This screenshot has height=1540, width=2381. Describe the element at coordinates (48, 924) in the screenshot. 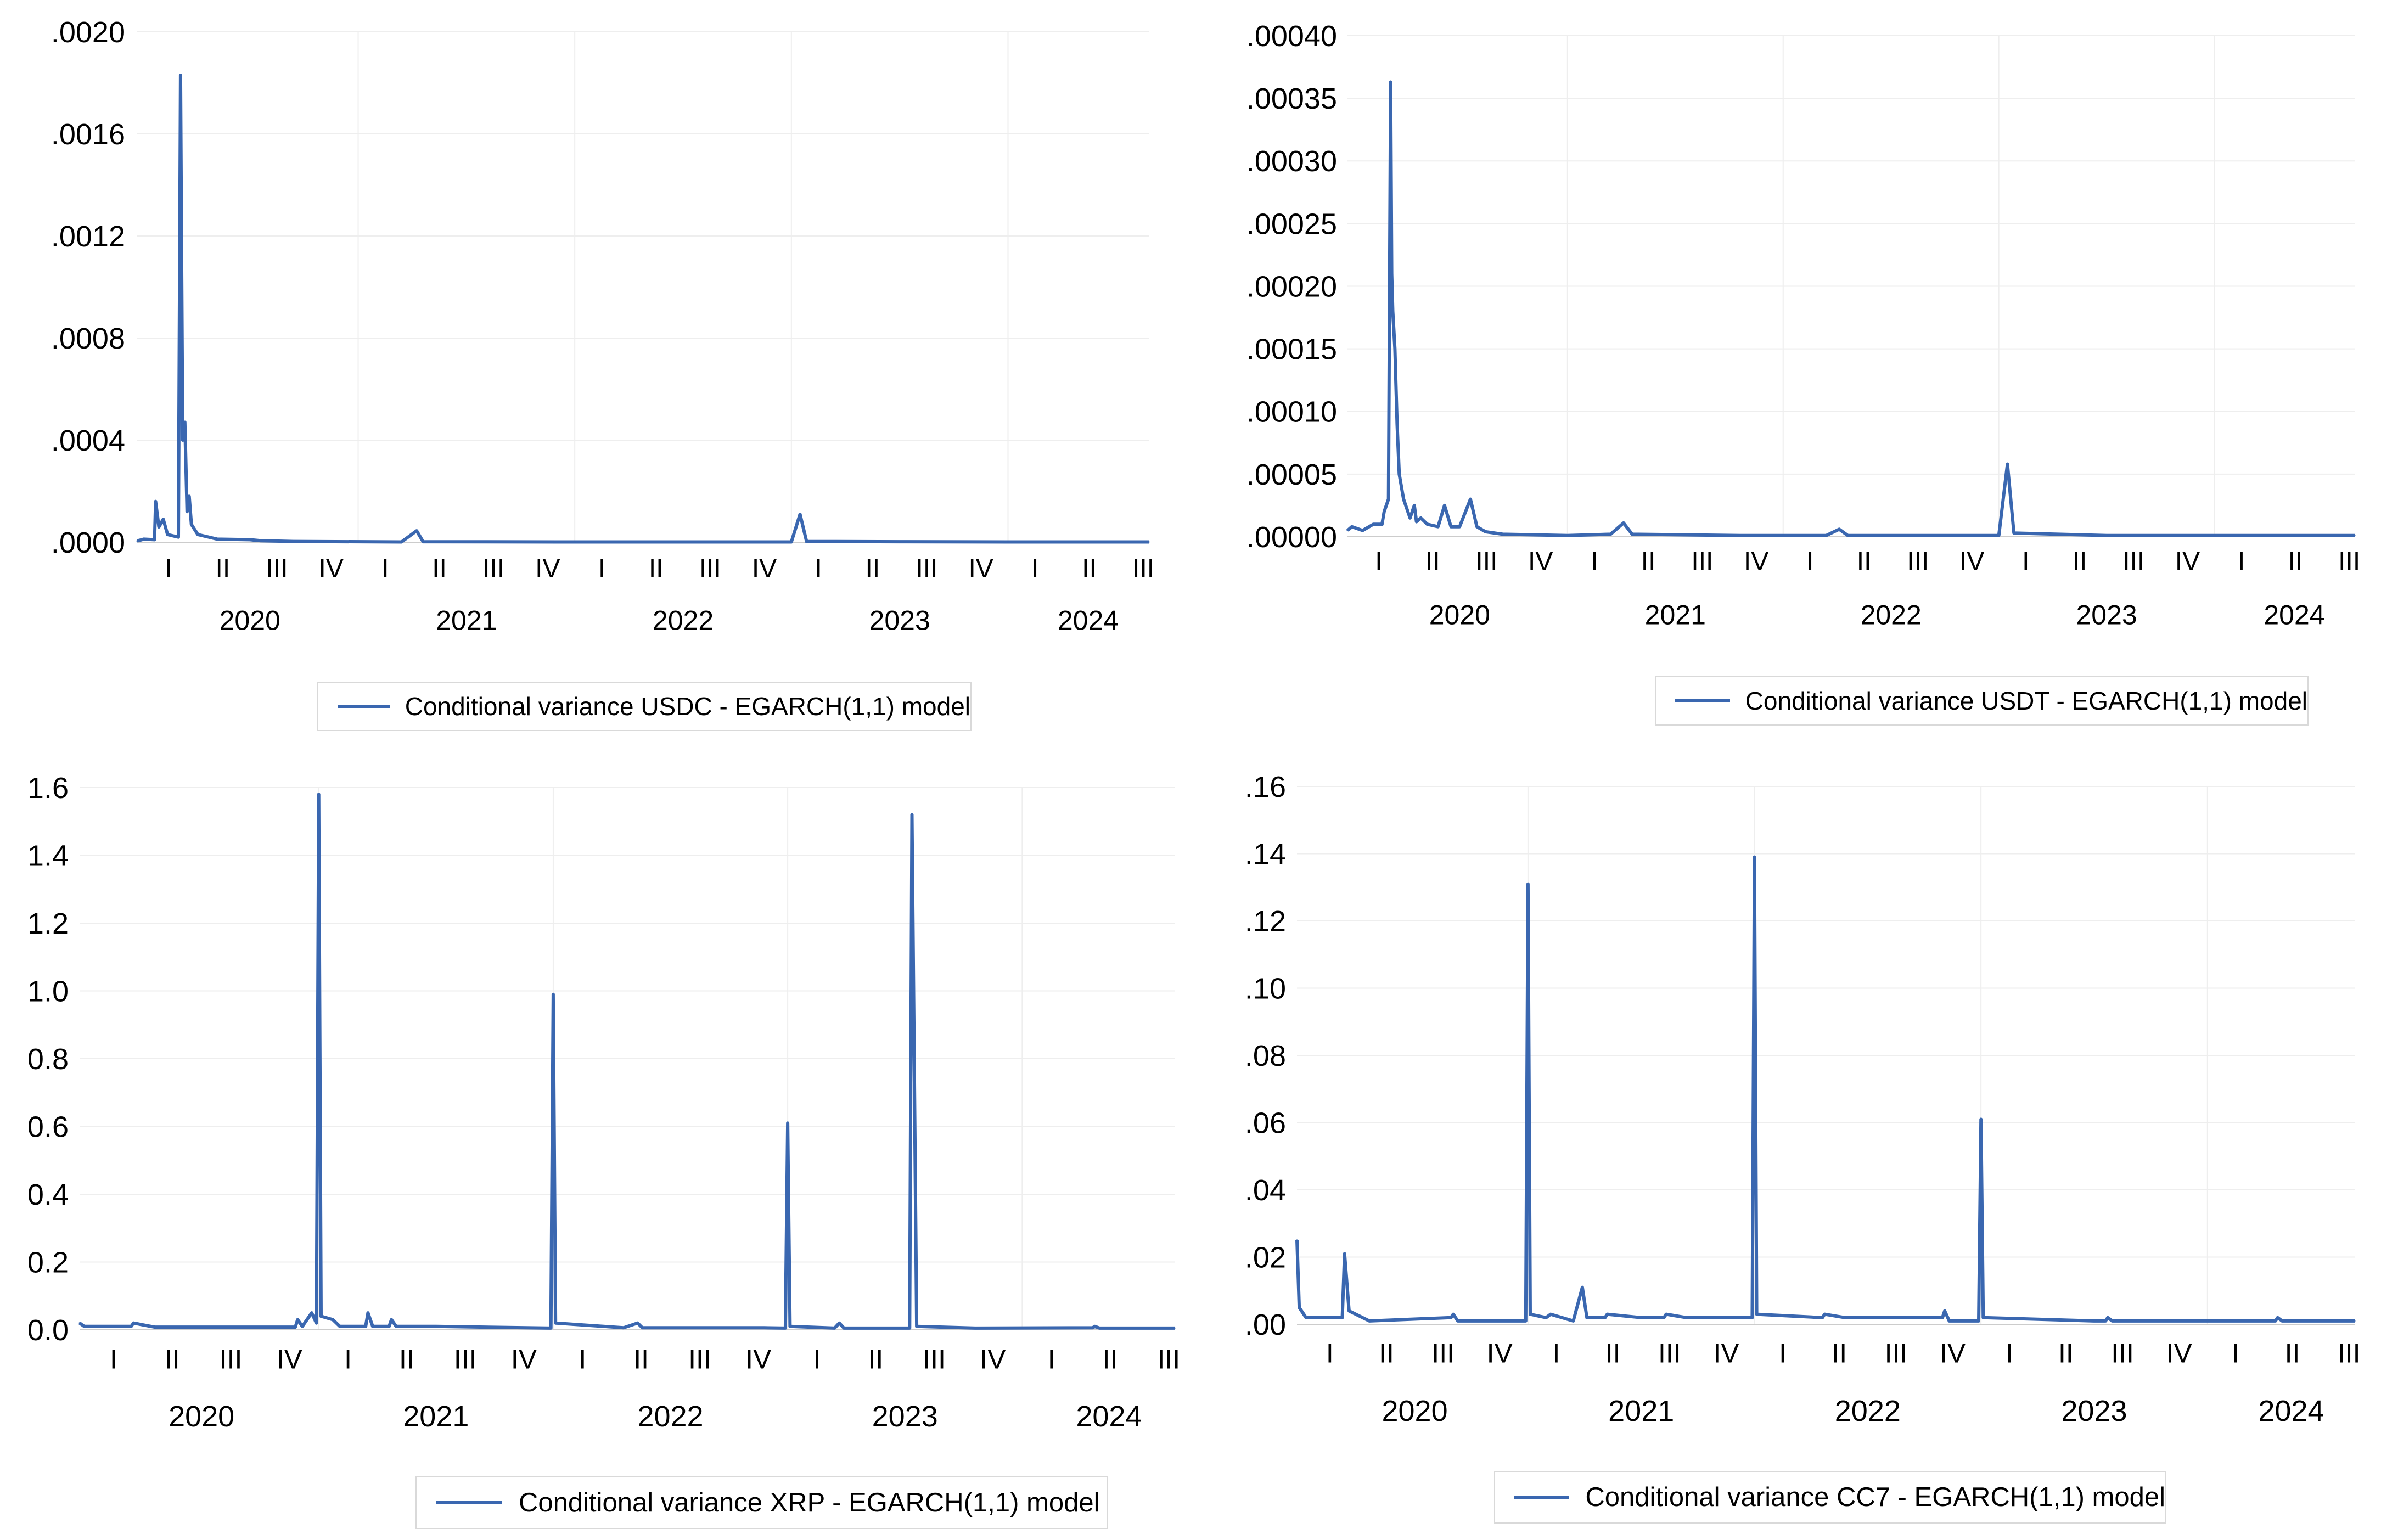

I see `y-tick-label: 1.2` at that location.